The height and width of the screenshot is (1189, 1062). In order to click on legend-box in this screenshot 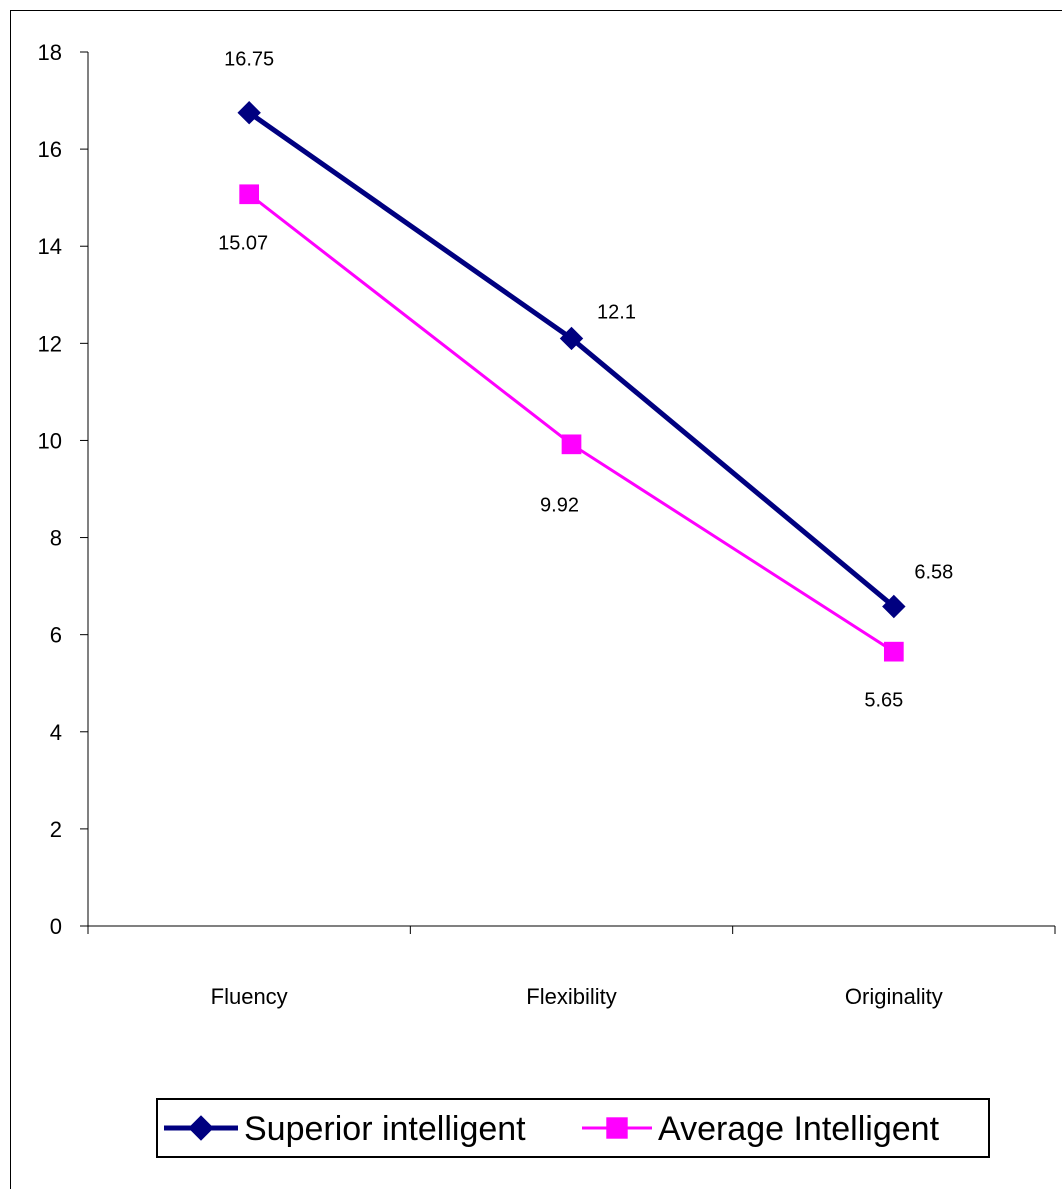, I will do `click(573, 1128)`.